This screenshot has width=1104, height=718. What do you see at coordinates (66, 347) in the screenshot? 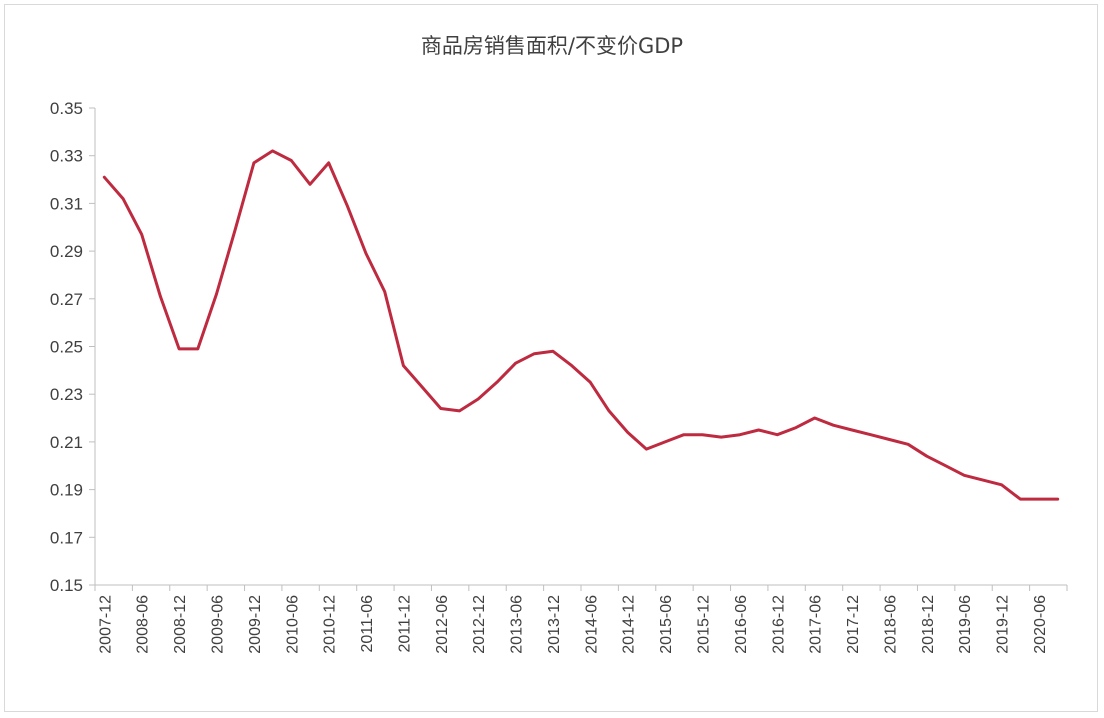
I see `y-tick-label: 0.25` at bounding box center [66, 347].